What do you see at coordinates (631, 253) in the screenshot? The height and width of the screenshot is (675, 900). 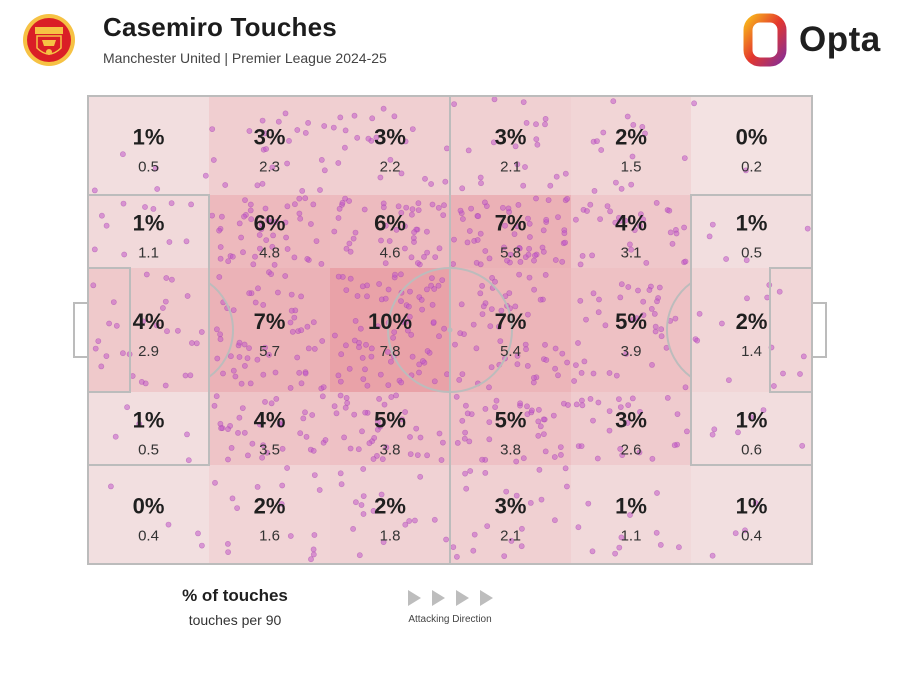 I see `zone-touches-per90: 3.1` at bounding box center [631, 253].